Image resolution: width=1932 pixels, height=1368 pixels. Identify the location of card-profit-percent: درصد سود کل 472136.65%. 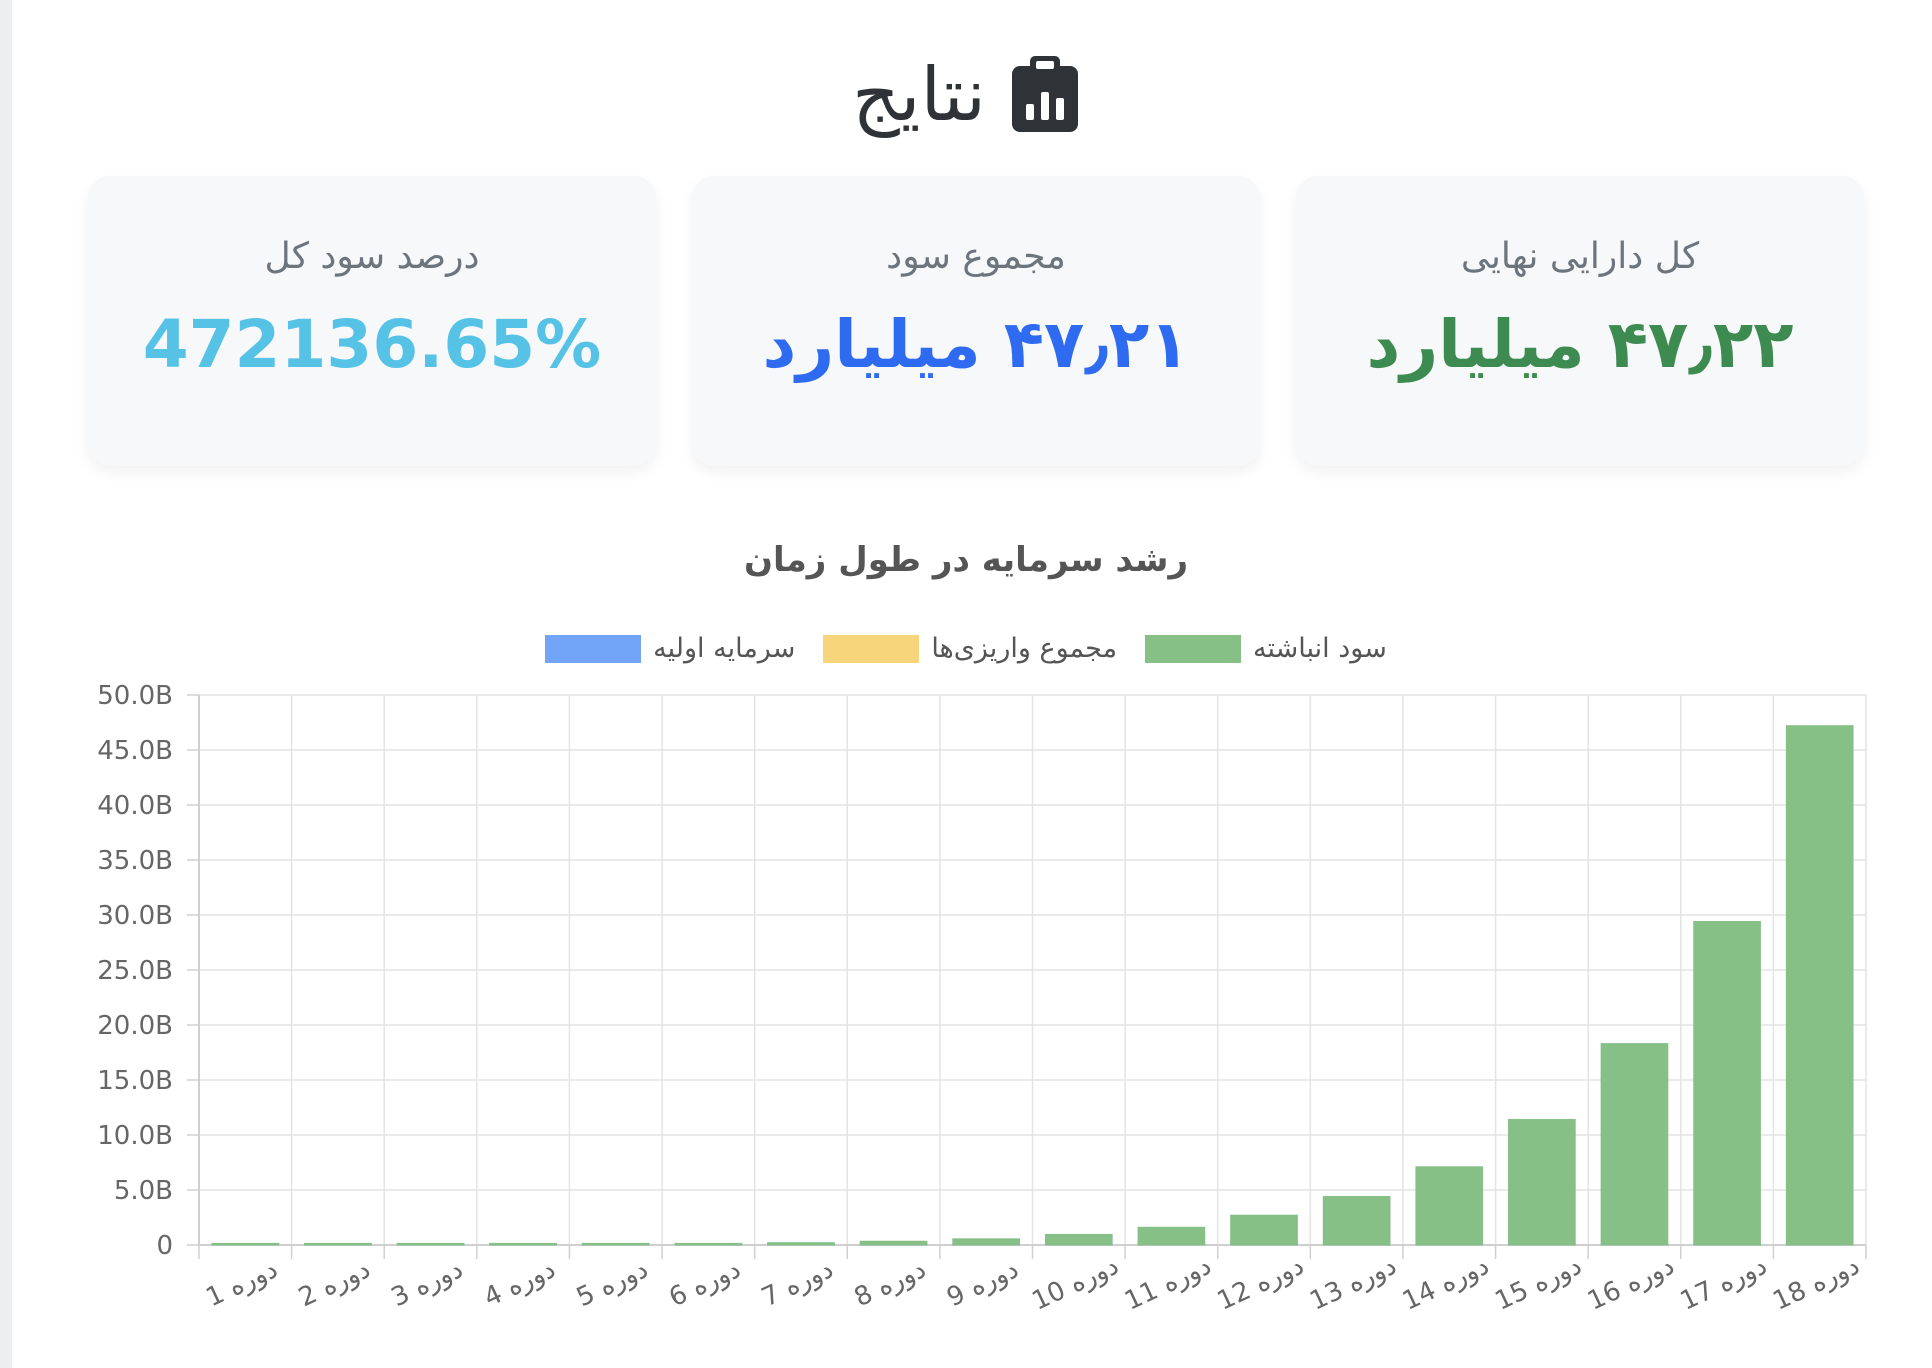
(372, 321).